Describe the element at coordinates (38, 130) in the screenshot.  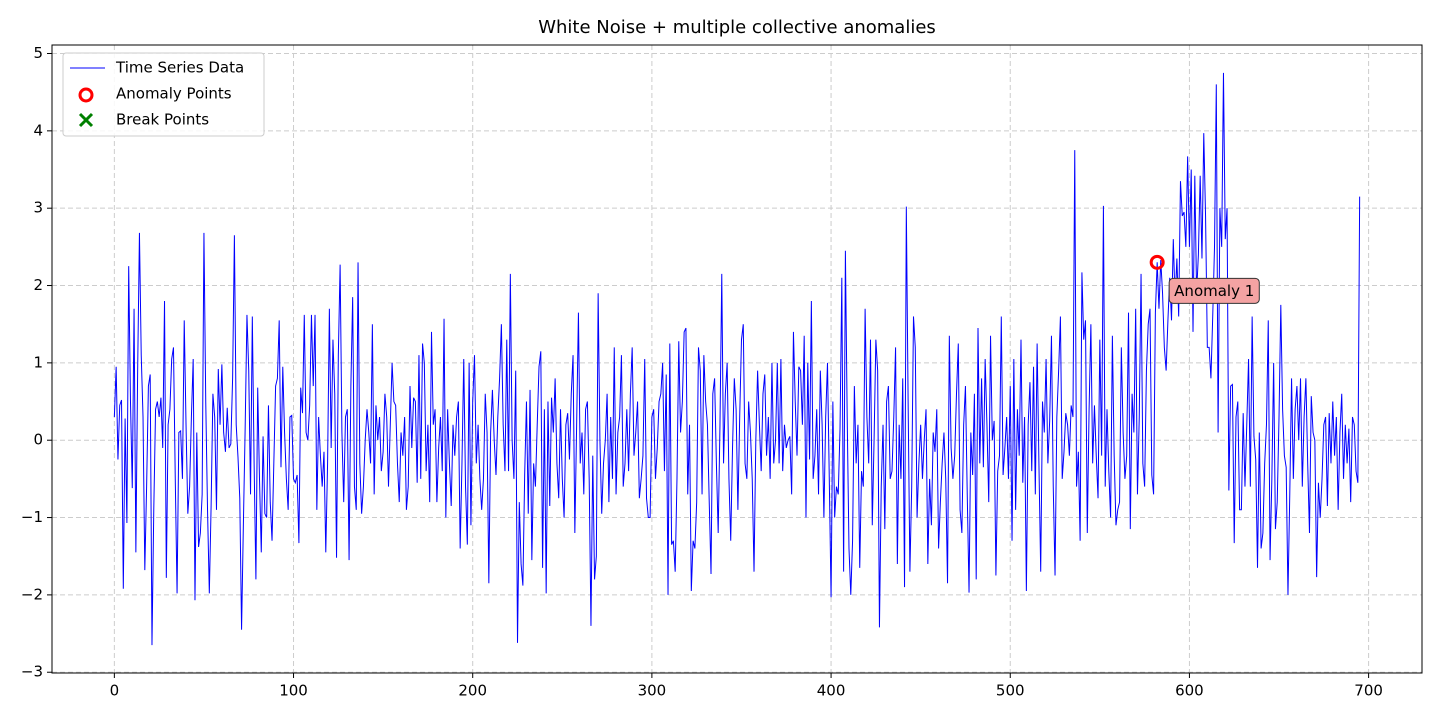
I see `y-tick-label: 4` at that location.